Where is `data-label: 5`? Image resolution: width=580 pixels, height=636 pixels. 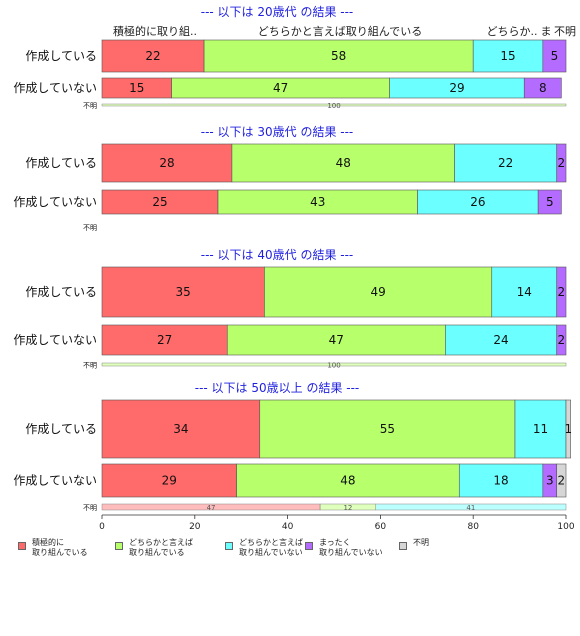
data-label: 5 is located at coordinates (555, 56).